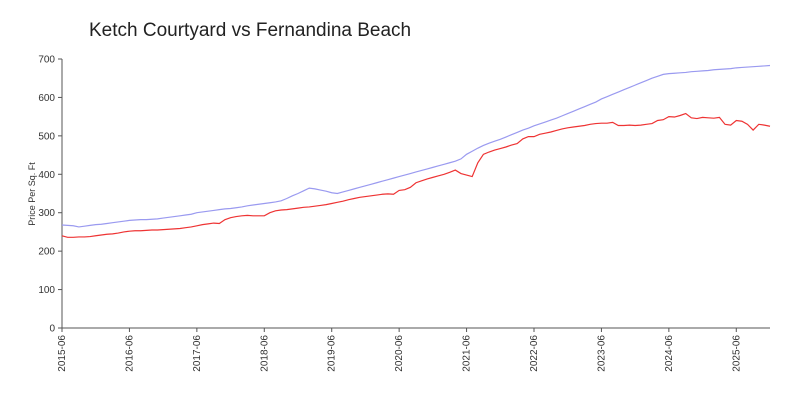 This screenshot has height=400, width=800. I want to click on x-tick-label: 2018-06, so click(264, 353).